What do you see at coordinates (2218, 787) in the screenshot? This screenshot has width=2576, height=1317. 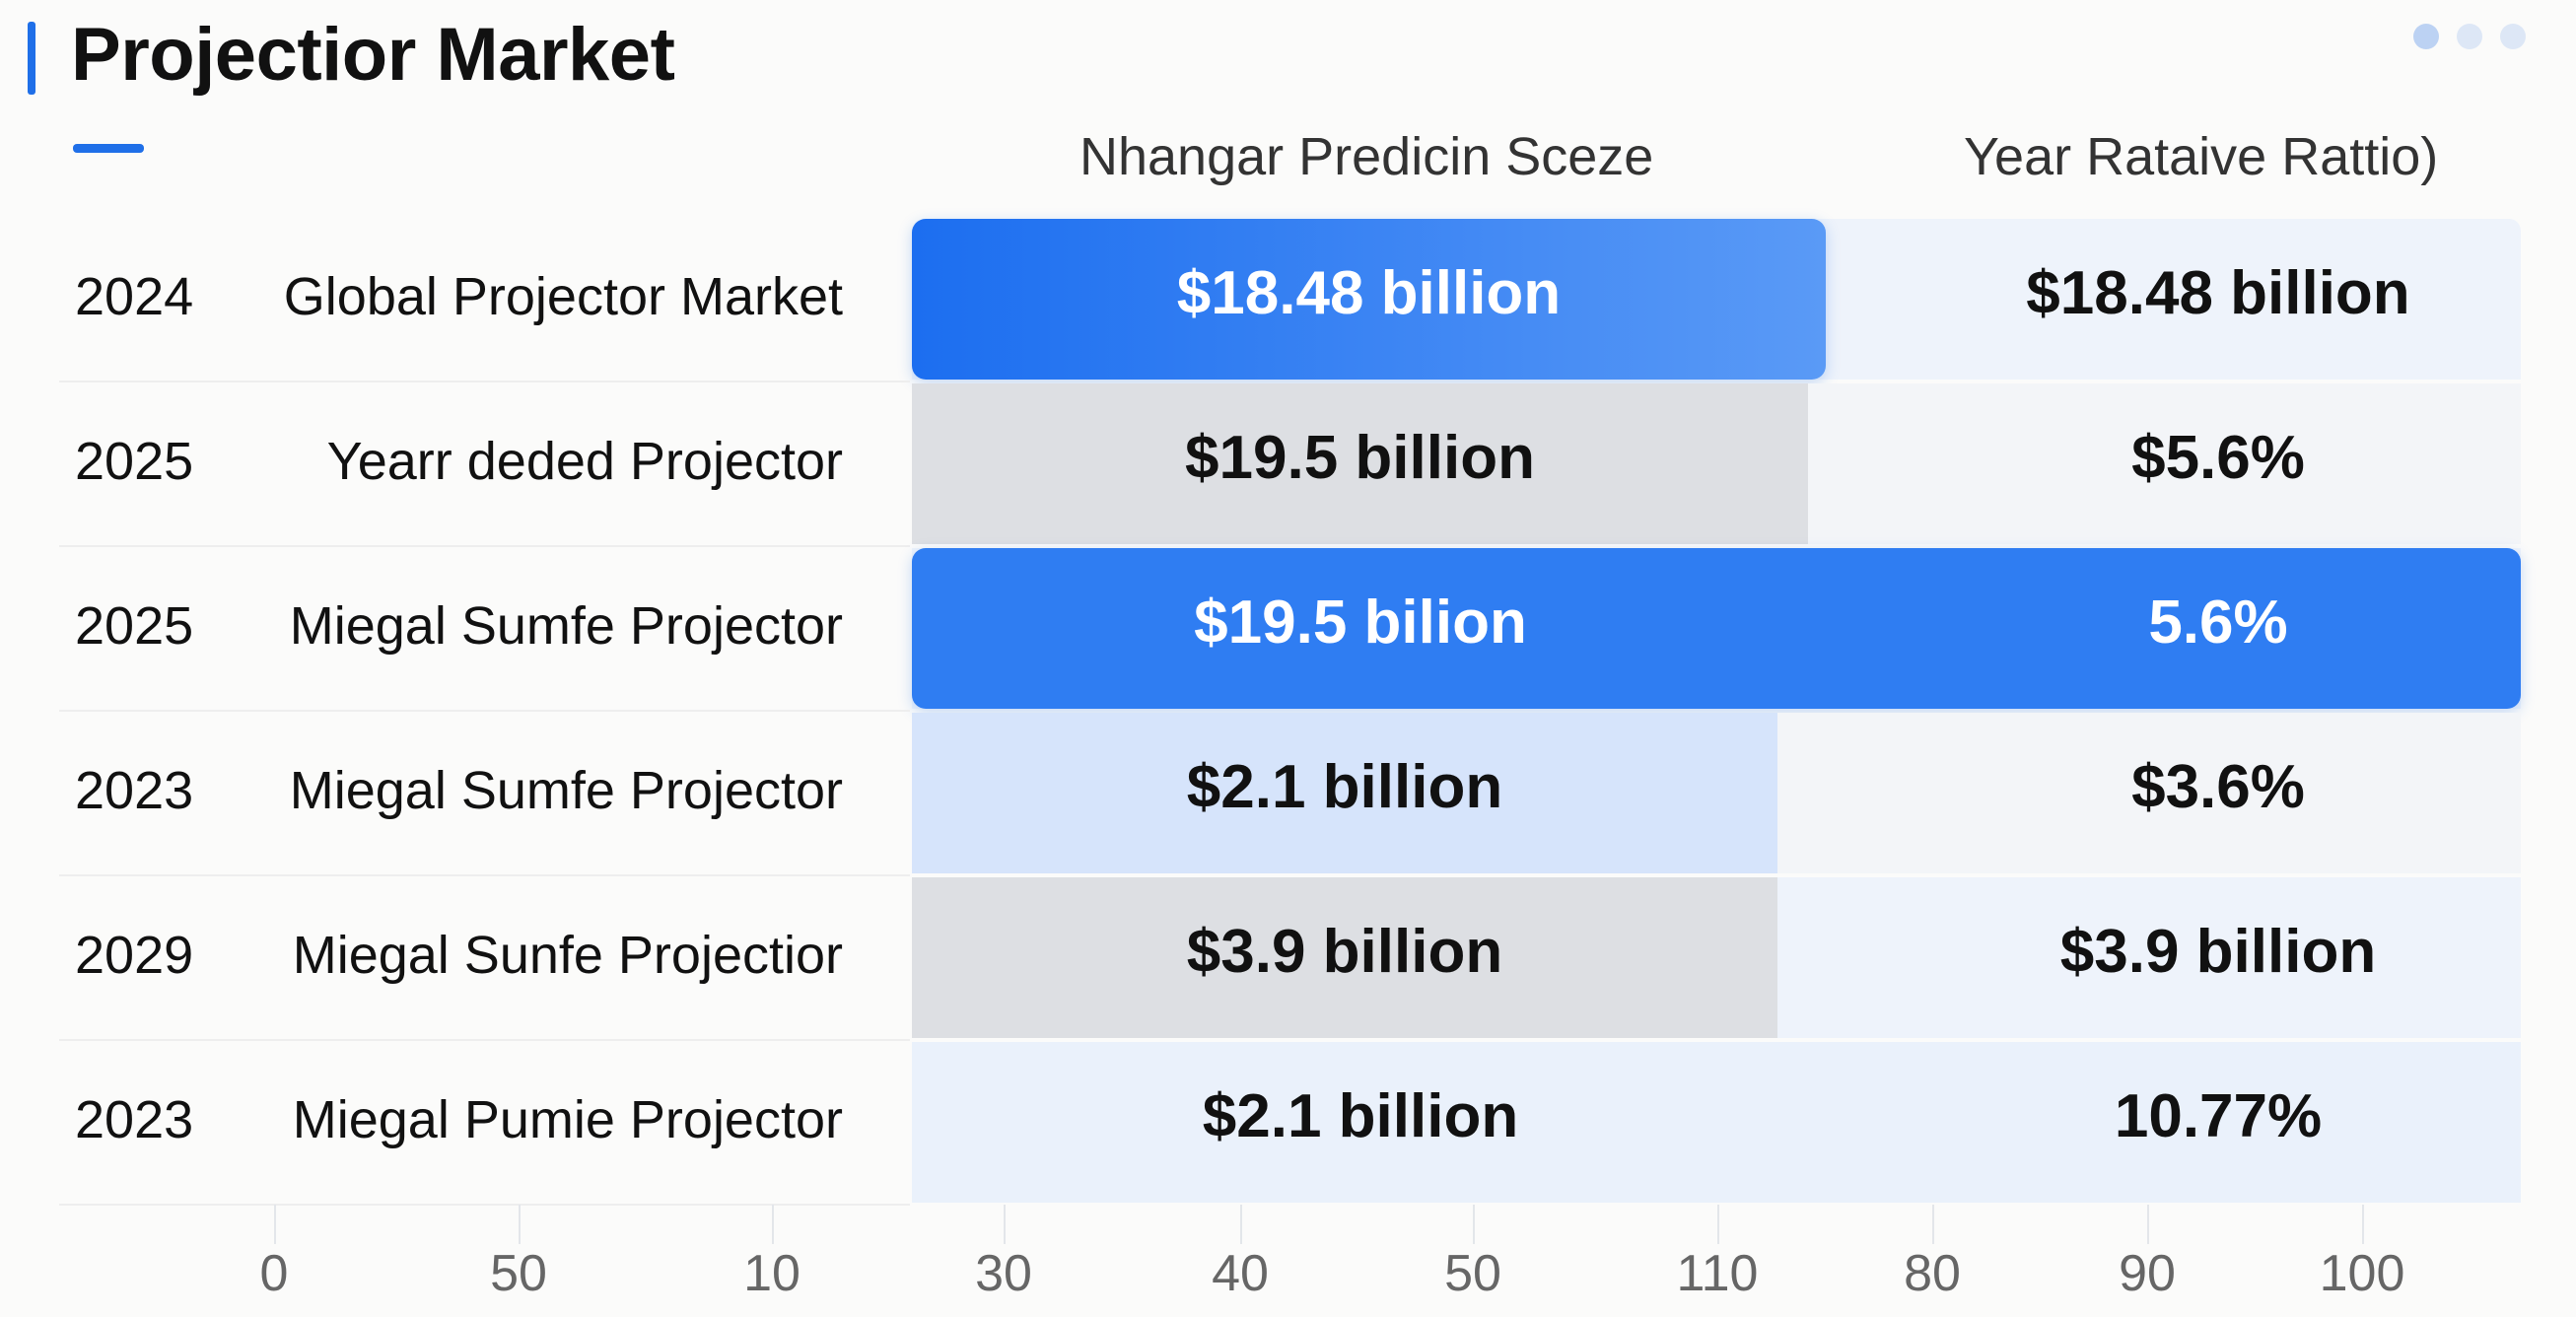 I see `ratio-value: $3.6%` at bounding box center [2218, 787].